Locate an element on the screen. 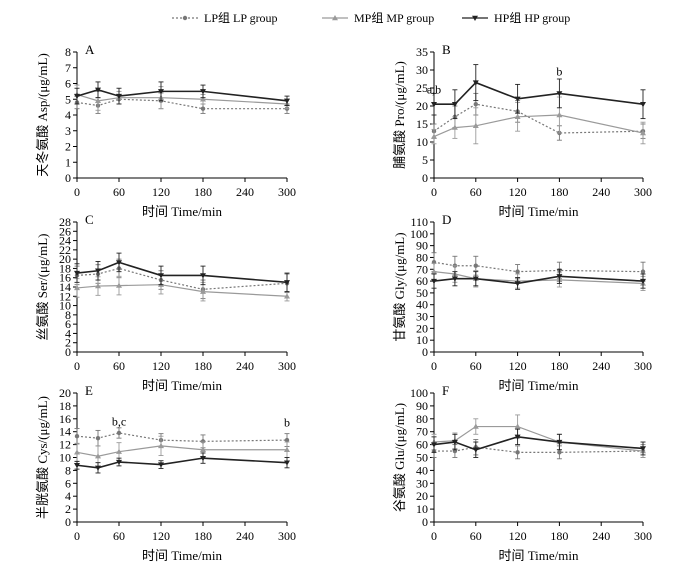  legend-item: LP组 LP group is located at coordinates (225, 18).